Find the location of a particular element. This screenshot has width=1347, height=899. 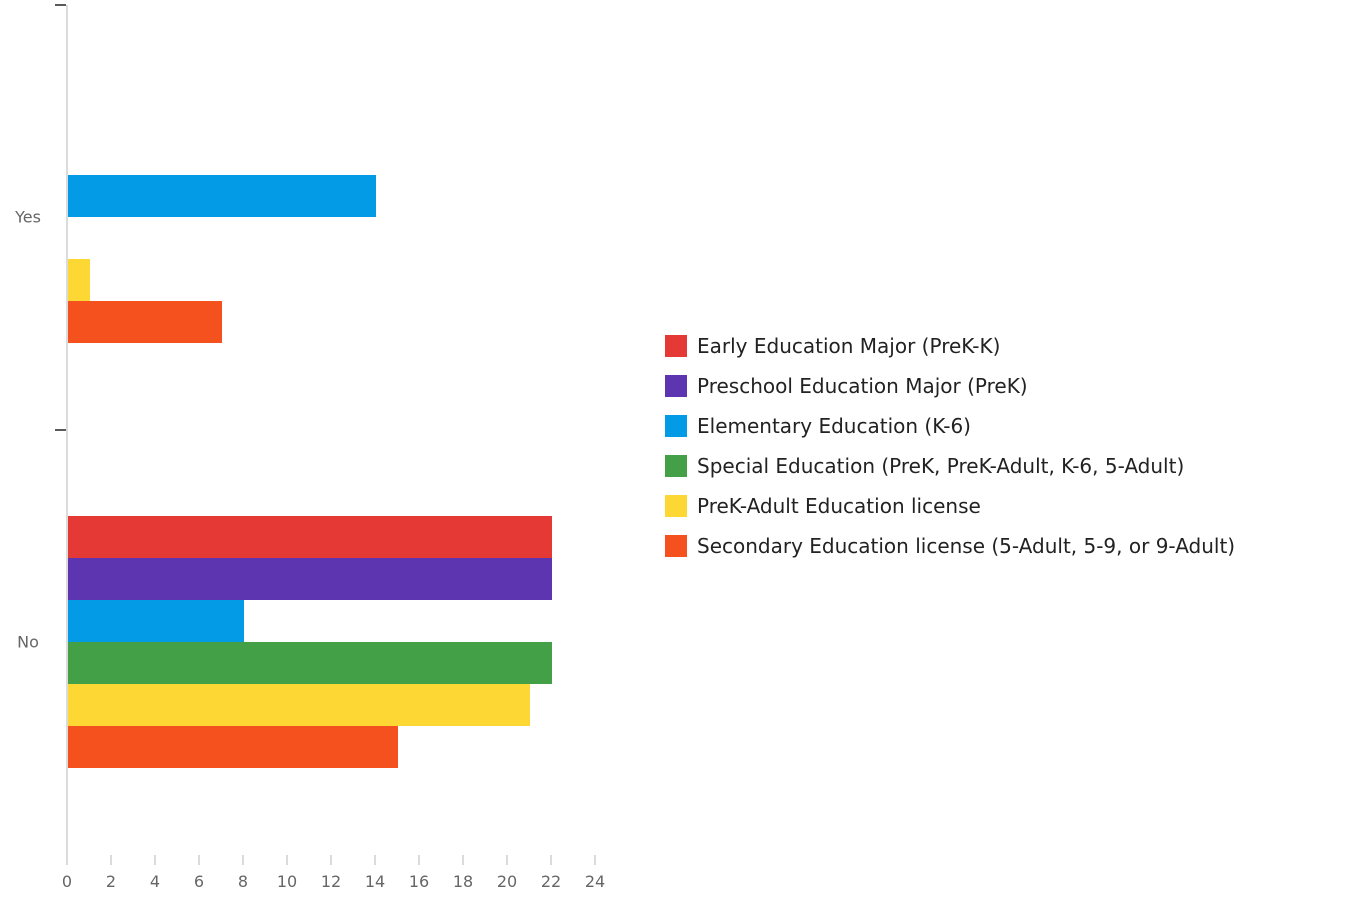

x-tick-label: 6 is located at coordinates (199, 881).